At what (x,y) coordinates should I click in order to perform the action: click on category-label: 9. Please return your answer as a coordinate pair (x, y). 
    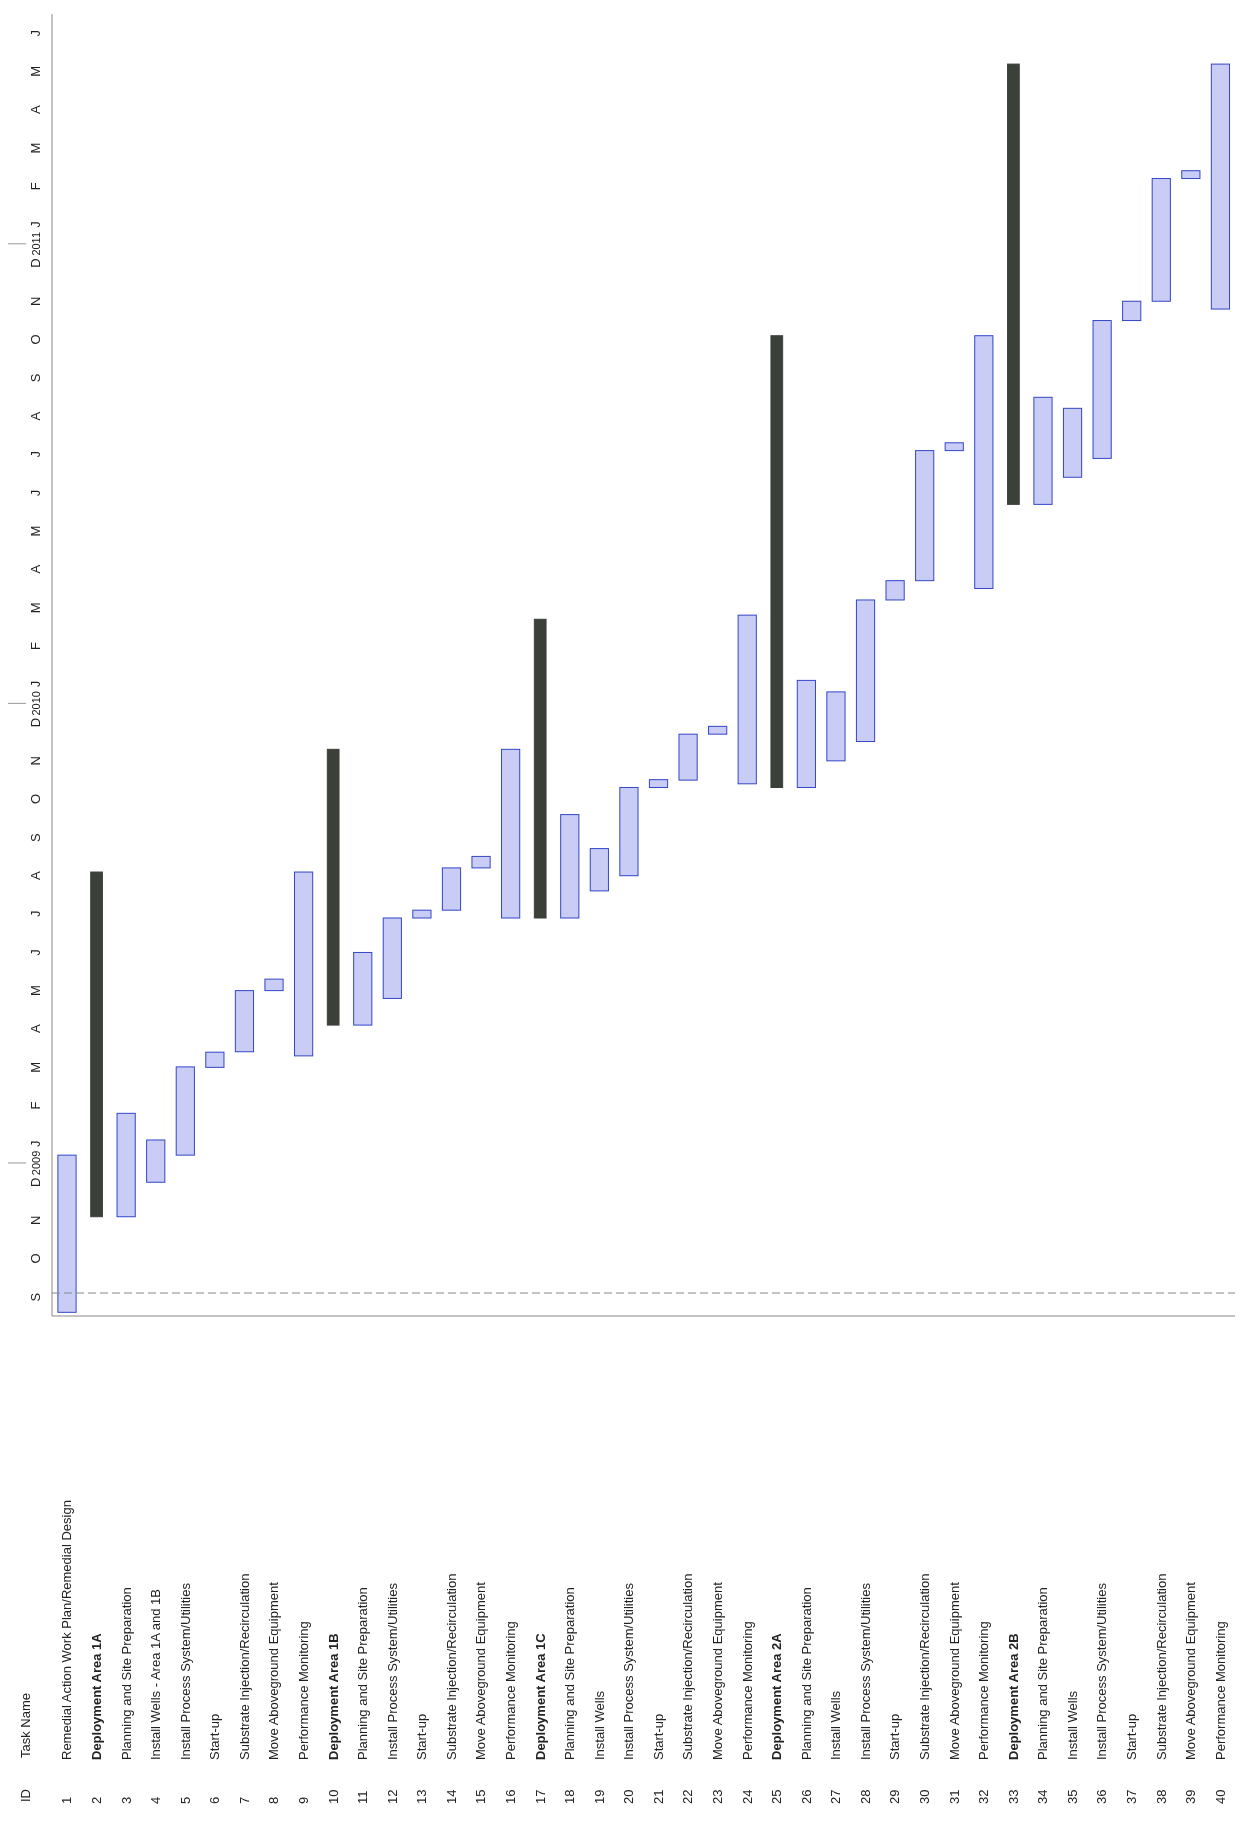
    Looking at the image, I should click on (303, 1800).